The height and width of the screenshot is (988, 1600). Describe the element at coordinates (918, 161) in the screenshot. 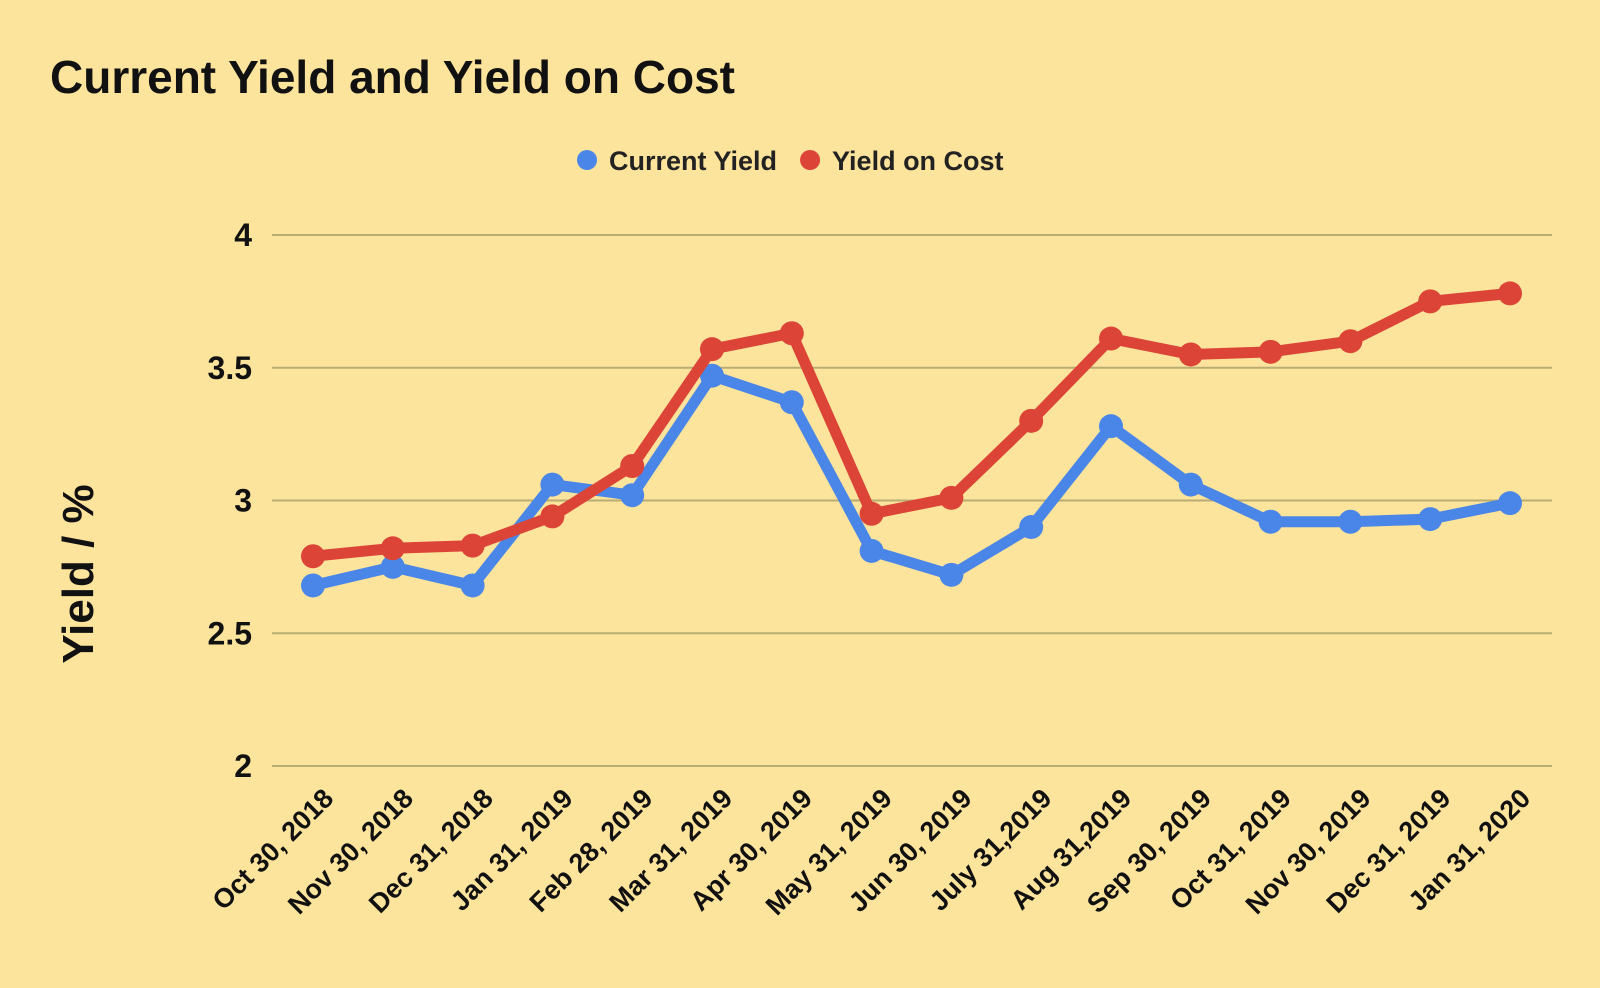

I see `legend-label: Yield on Cost` at that location.